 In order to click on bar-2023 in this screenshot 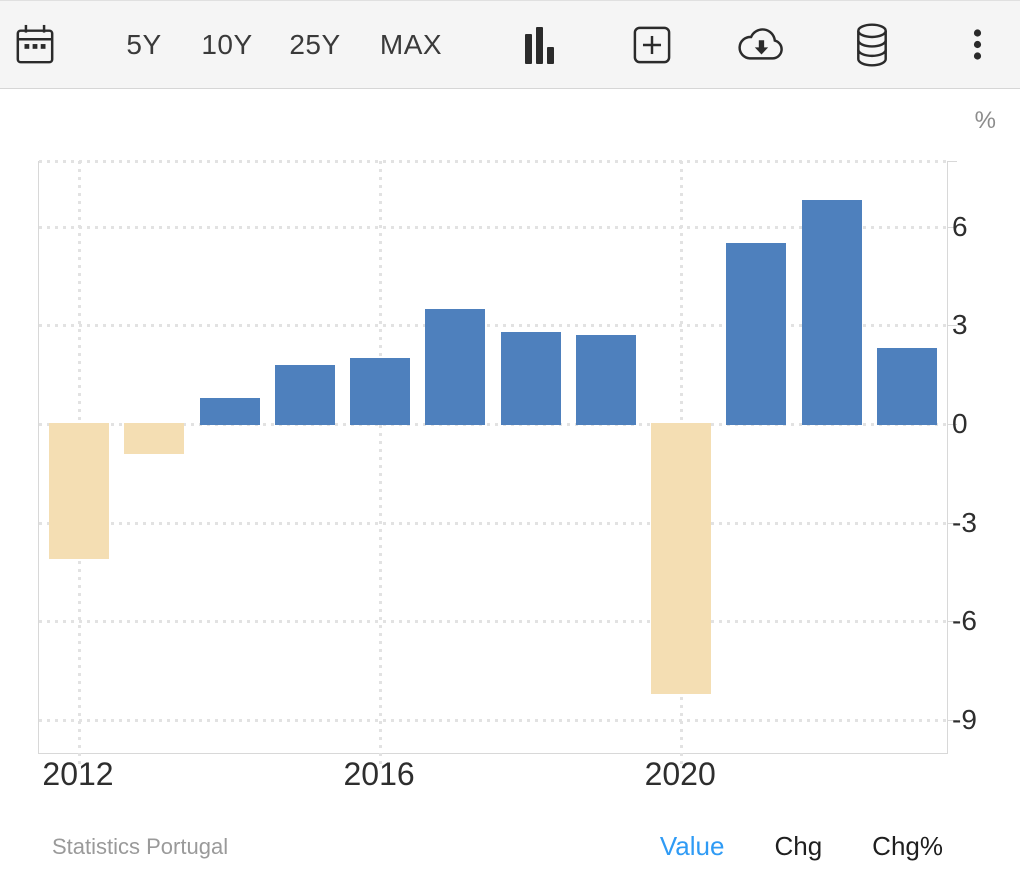, I will do `click(907, 387)`.